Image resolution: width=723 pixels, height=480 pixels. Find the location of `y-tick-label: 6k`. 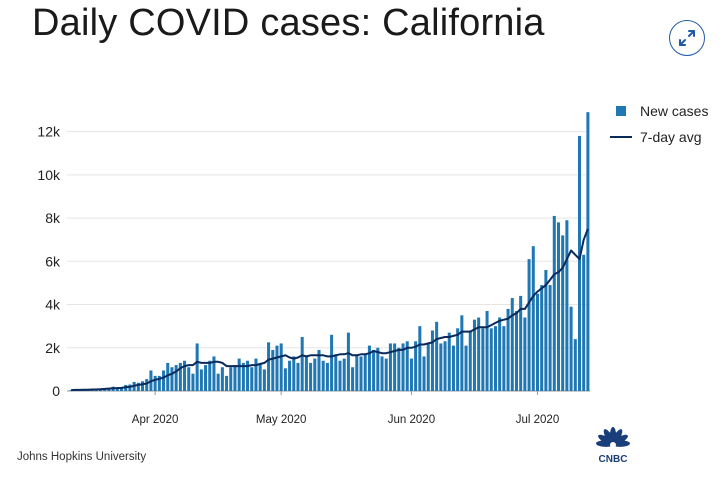

y-tick-label: 6k is located at coordinates (53, 261).